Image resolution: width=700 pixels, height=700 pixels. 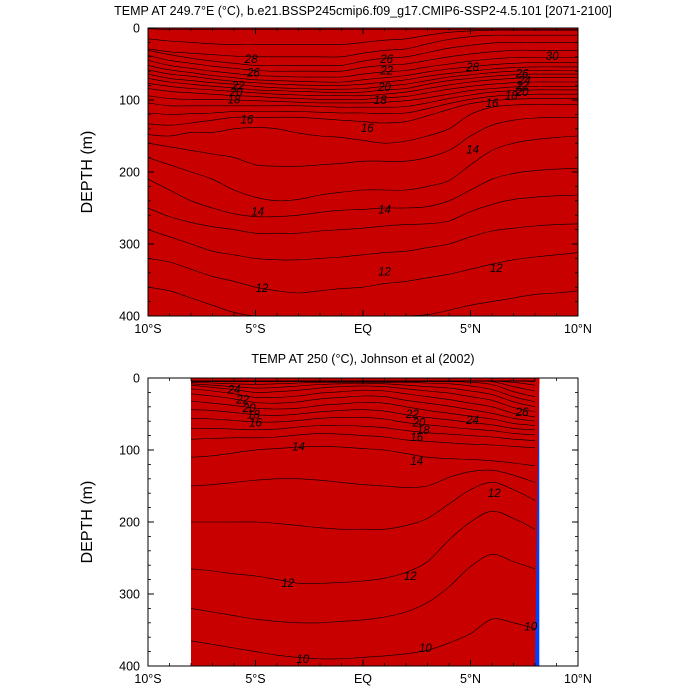 I want to click on y-tick-label: 0, so click(x=136, y=29).